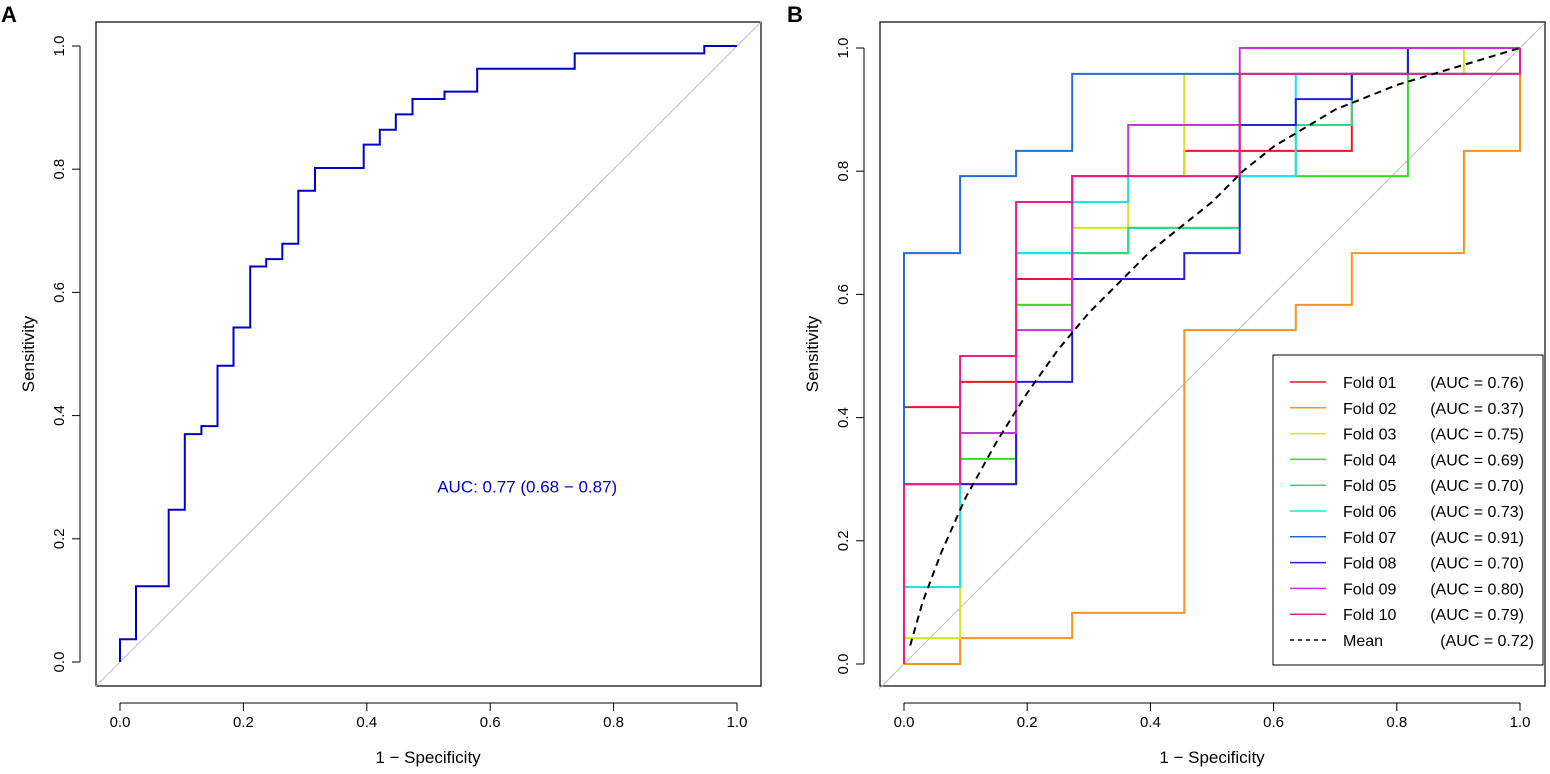 The width and height of the screenshot is (1550, 774). Describe the element at coordinates (428, 757) in the screenshot. I see `panel-a-x-label: 1 − Specificity` at that location.